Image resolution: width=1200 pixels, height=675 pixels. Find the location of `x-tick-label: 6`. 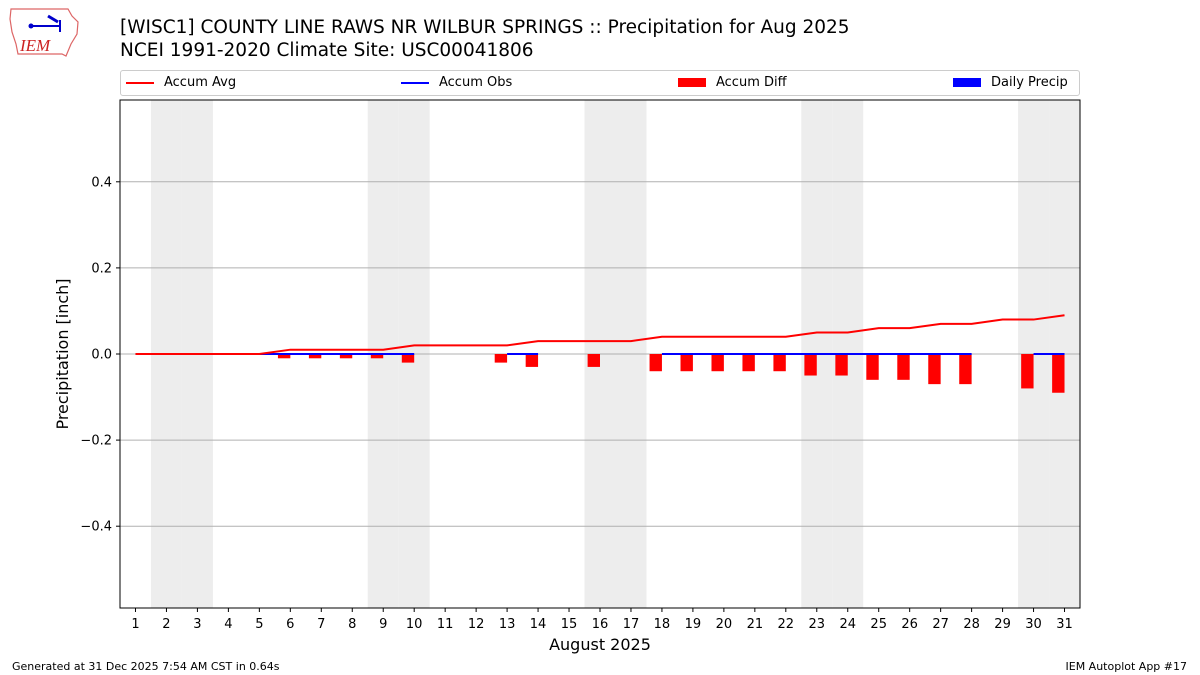

x-tick-label: 6 is located at coordinates (290, 624).